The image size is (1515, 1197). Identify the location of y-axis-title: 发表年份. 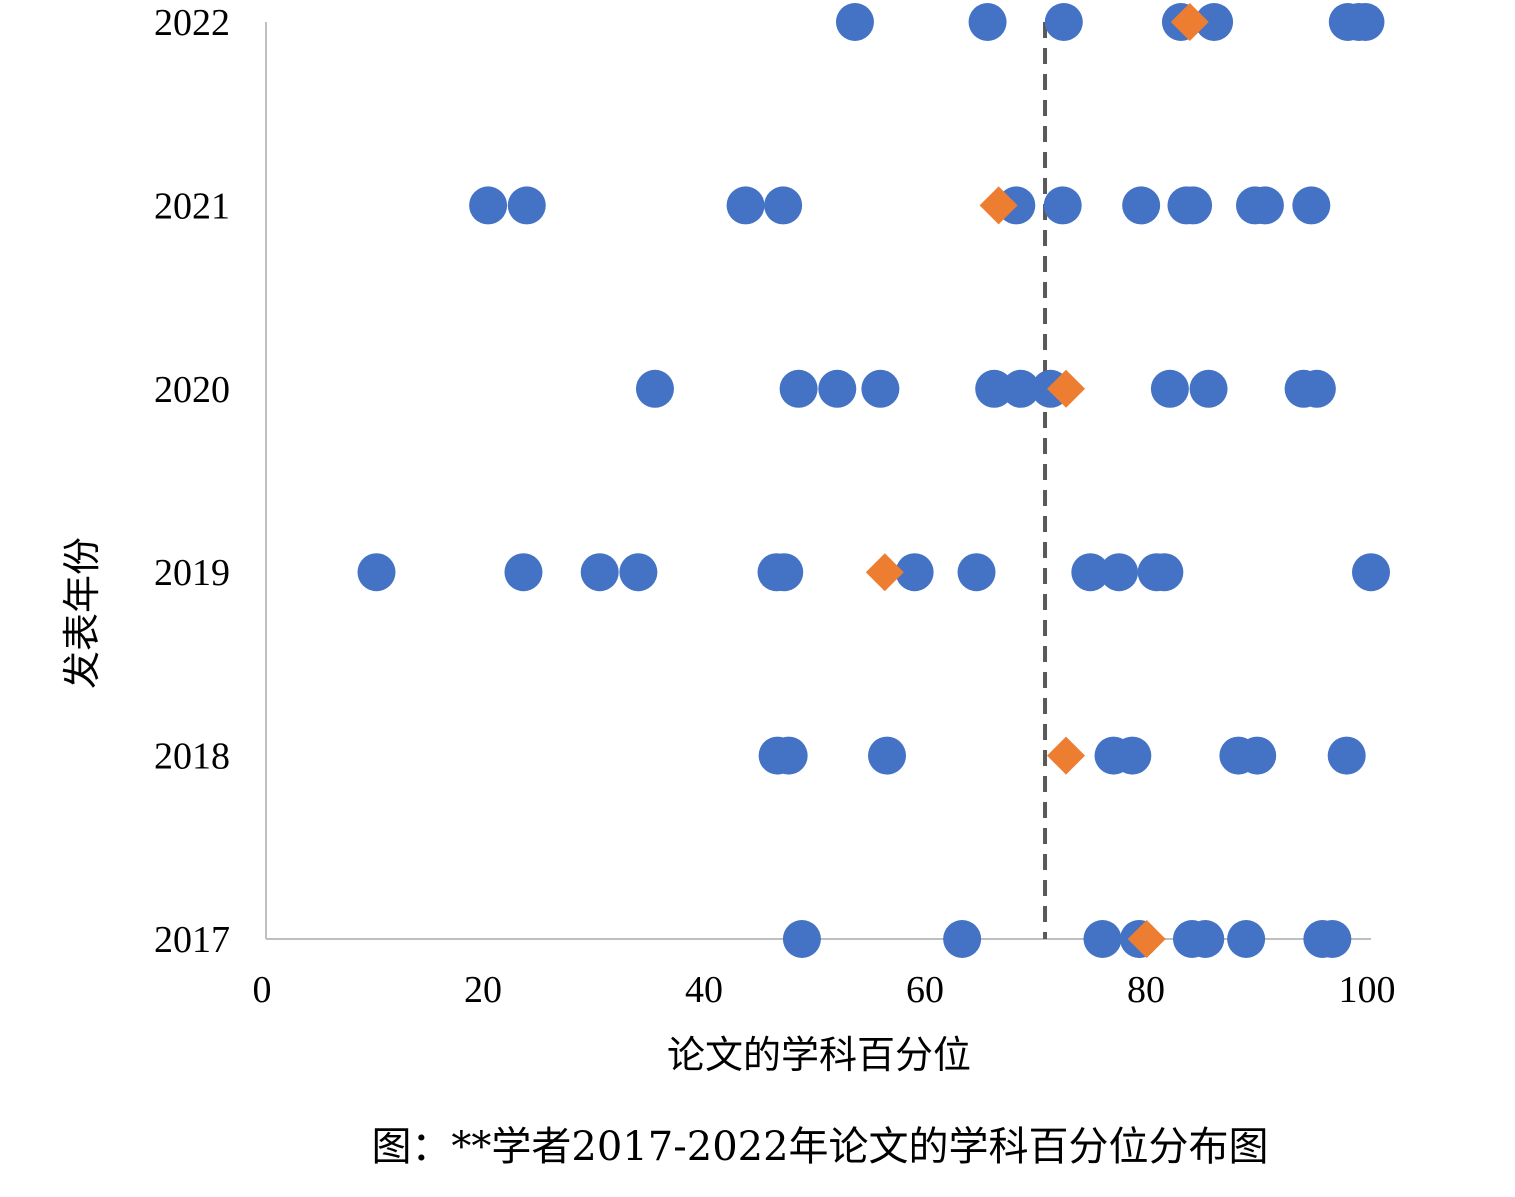
(82, 613).